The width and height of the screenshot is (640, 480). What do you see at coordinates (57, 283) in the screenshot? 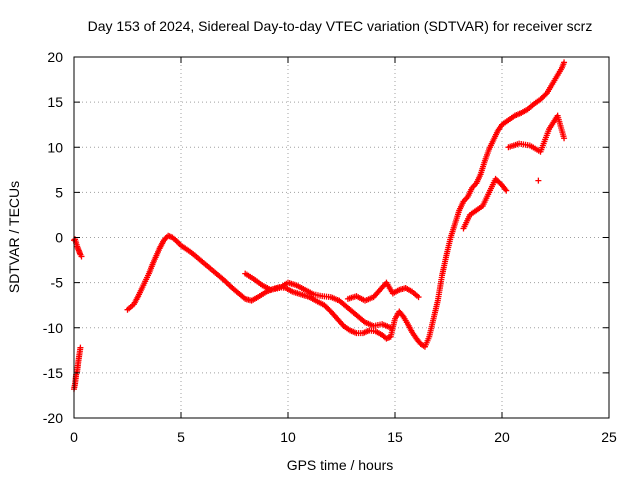
I see `y-tick-label: -5` at bounding box center [57, 283].